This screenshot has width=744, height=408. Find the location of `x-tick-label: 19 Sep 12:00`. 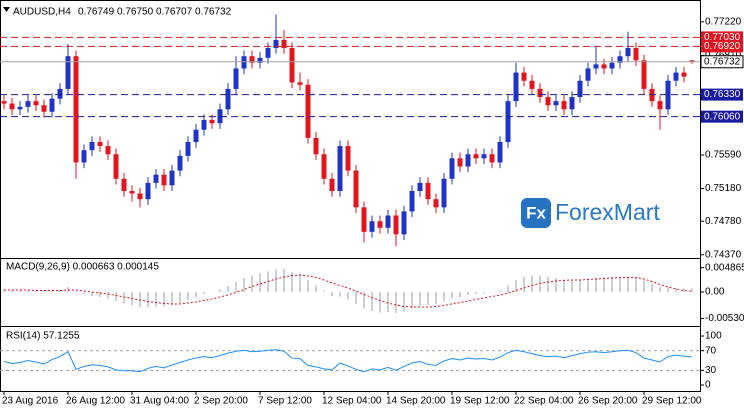

x-tick-label: 19 Sep 12:00 is located at coordinates (480, 401).